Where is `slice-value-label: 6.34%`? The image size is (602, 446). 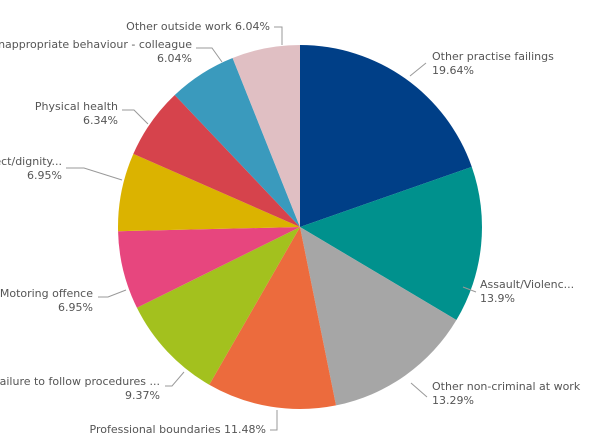 slice-value-label: 6.34% is located at coordinates (100, 120).